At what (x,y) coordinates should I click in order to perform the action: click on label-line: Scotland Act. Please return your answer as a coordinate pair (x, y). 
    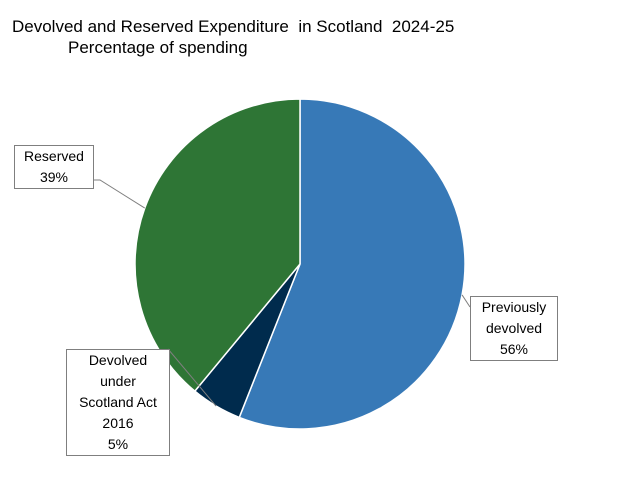
    Looking at the image, I should click on (118, 402).